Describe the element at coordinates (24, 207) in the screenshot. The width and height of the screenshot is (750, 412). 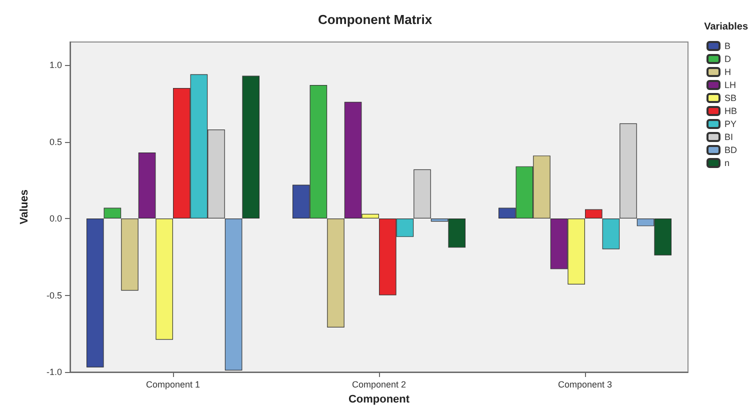
I see `y-axis-title: Values` at that location.